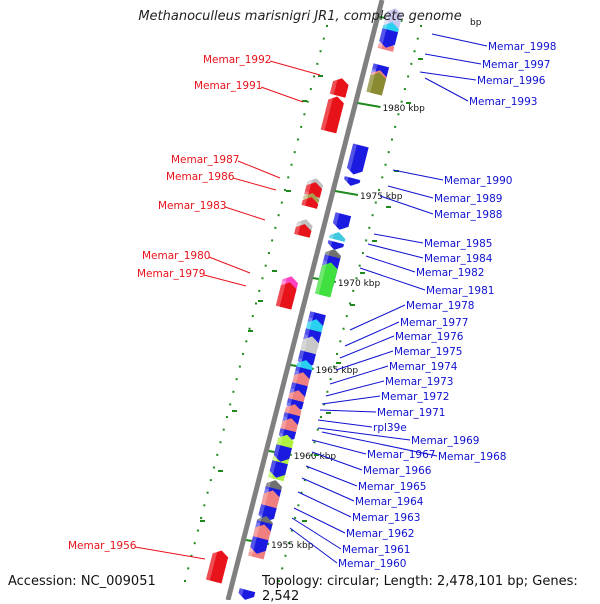  Describe the element at coordinates (468, 215) in the screenshot. I see `gene-label-right: Memar_1988` at that location.